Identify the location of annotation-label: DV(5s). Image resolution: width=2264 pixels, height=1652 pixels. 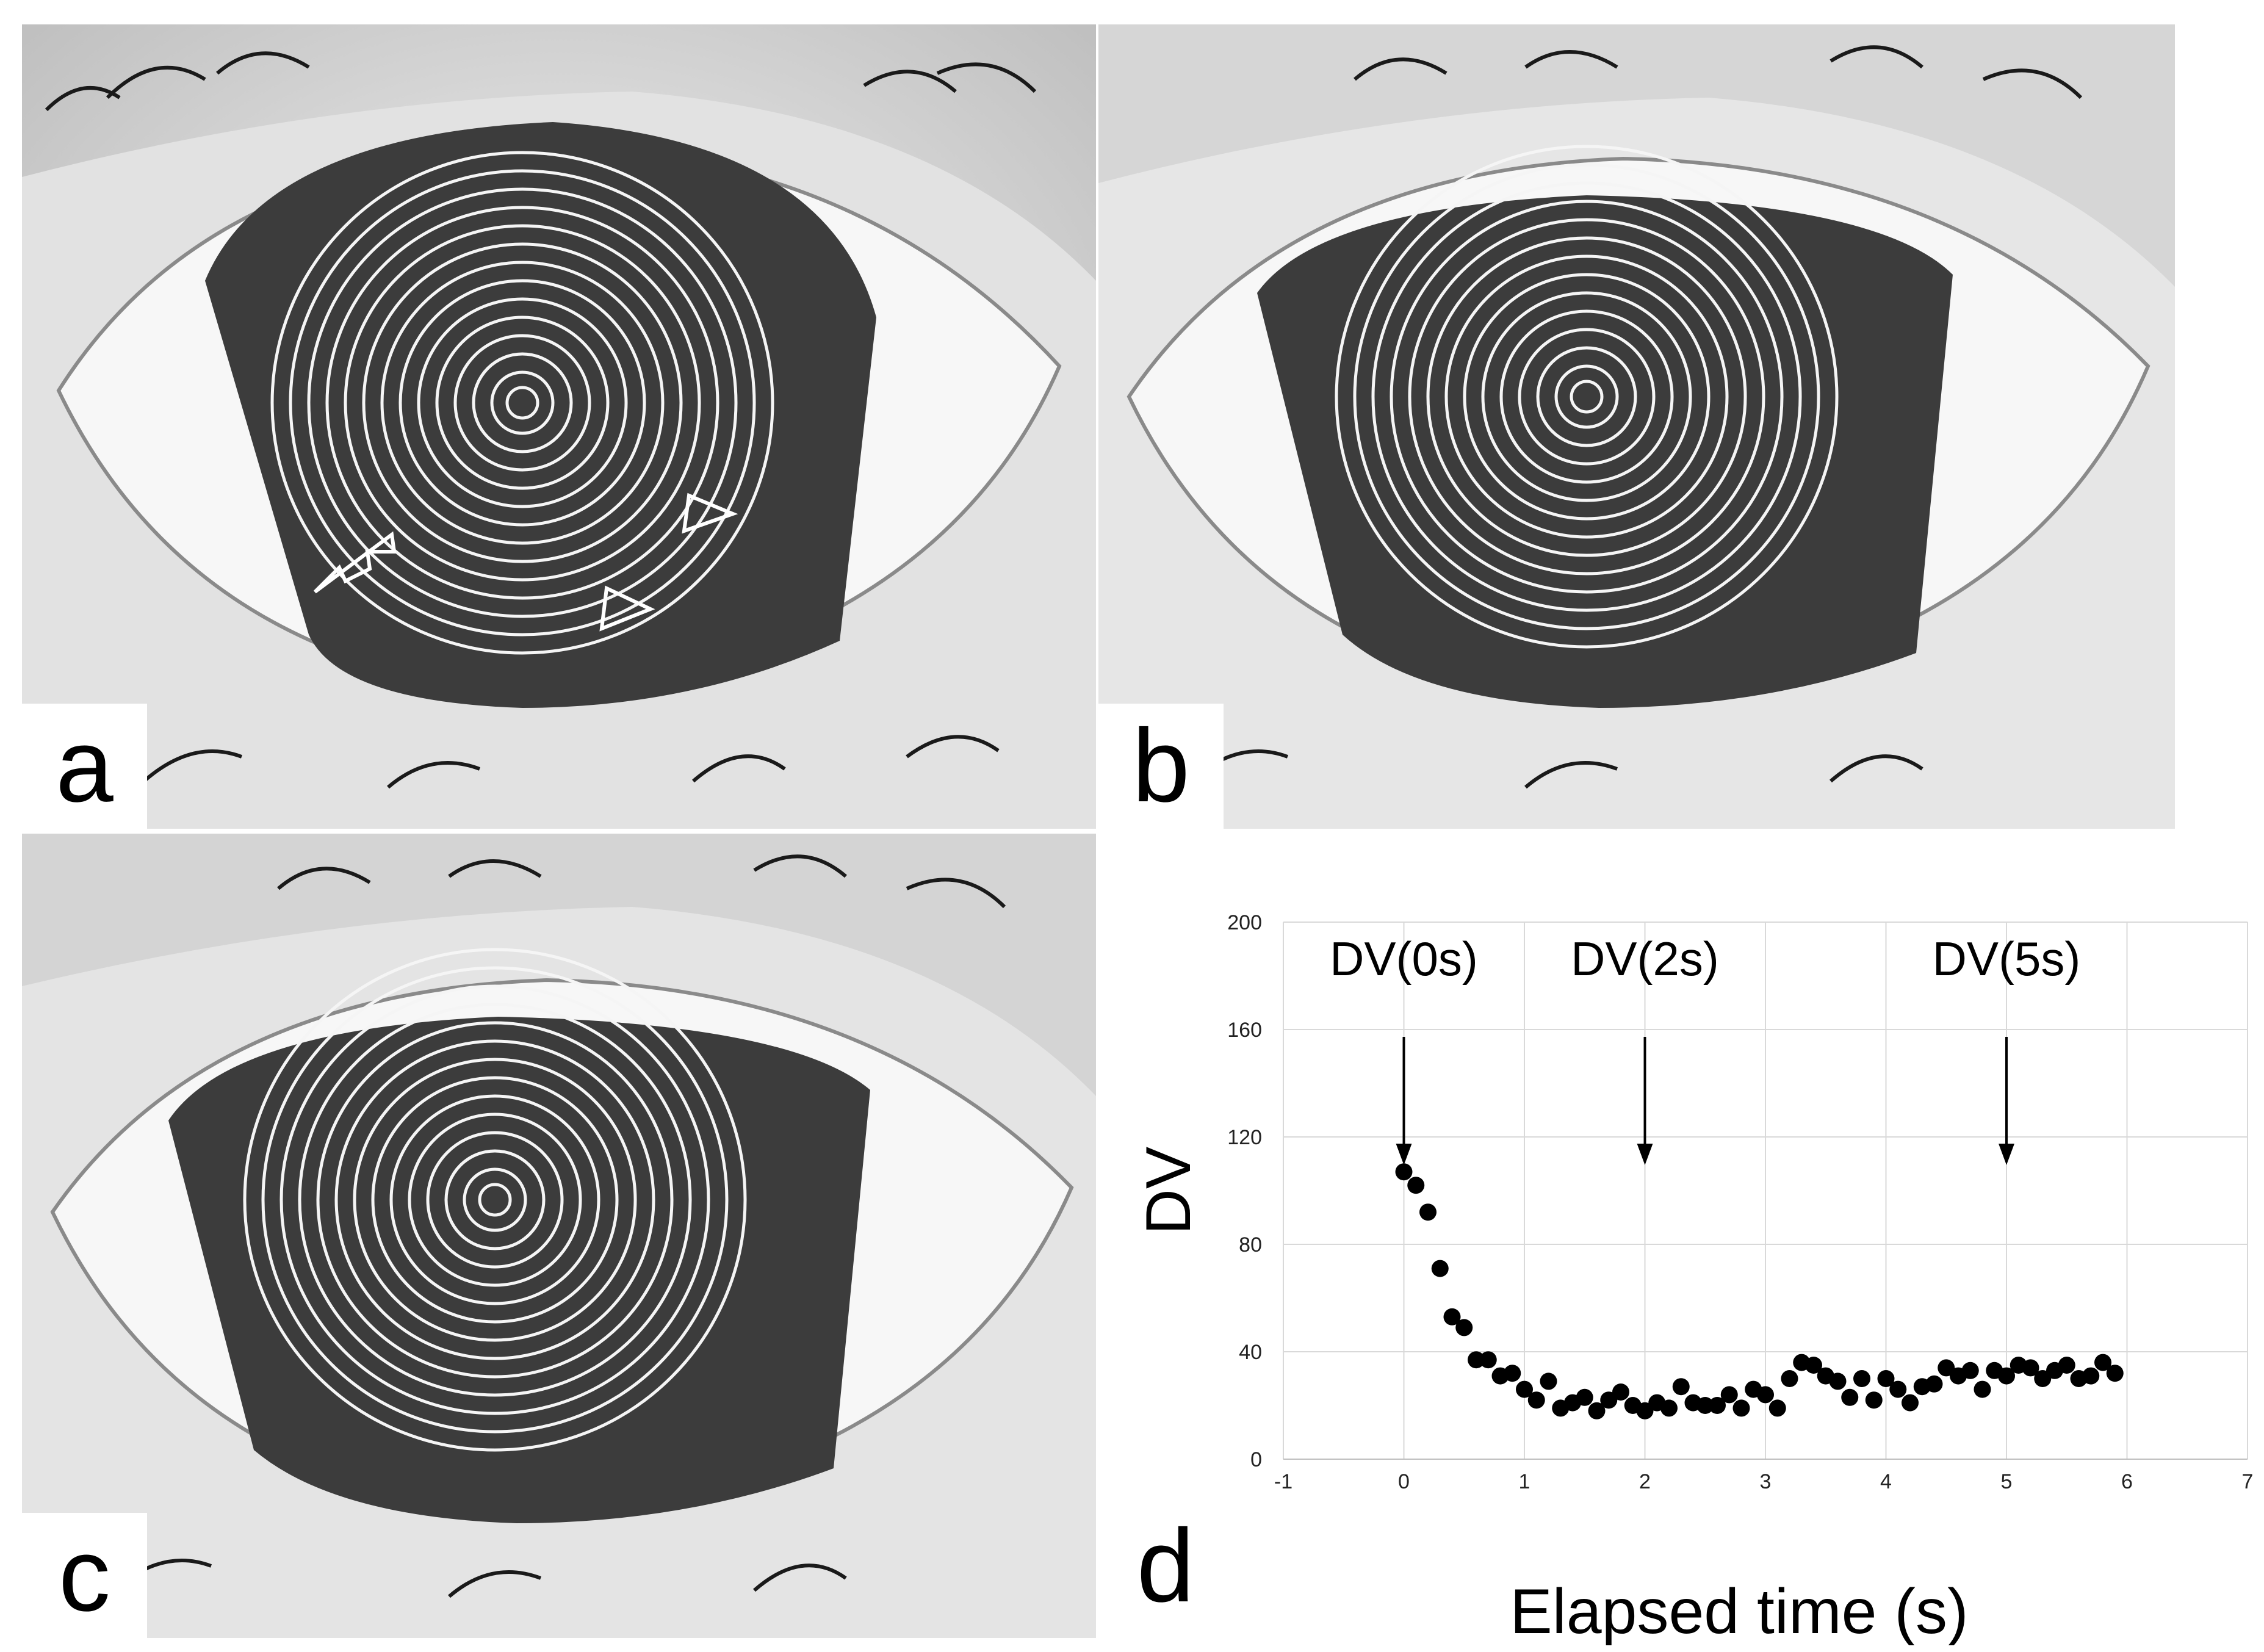
(2007, 959).